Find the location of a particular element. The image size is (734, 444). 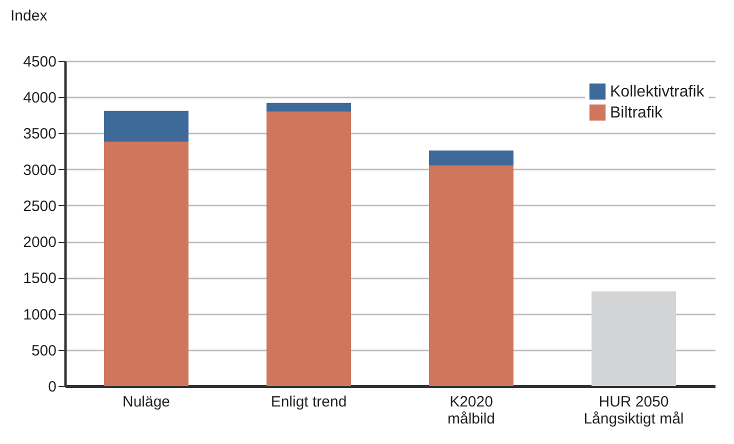

y-tick-label: 4000 is located at coordinates (39, 98).